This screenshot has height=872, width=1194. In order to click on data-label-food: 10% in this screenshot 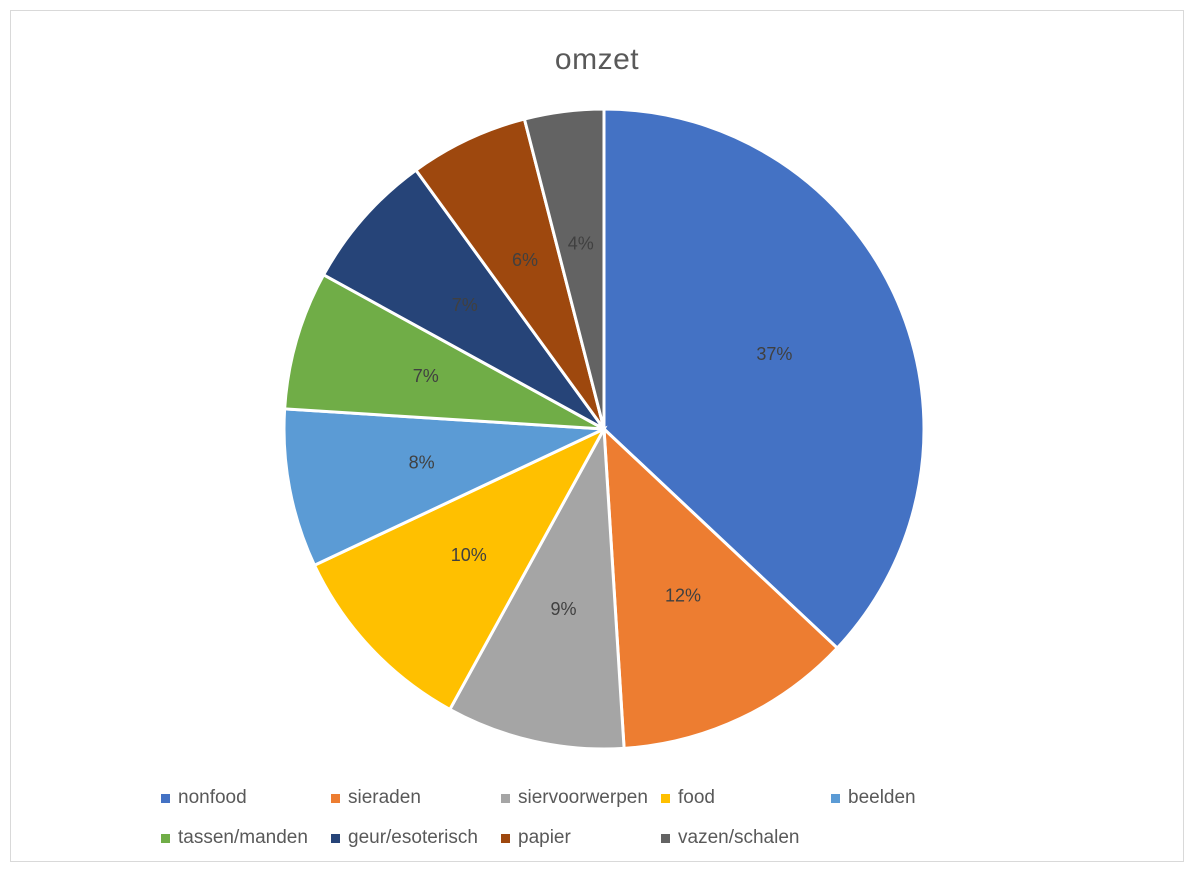, I will do `click(469, 555)`.